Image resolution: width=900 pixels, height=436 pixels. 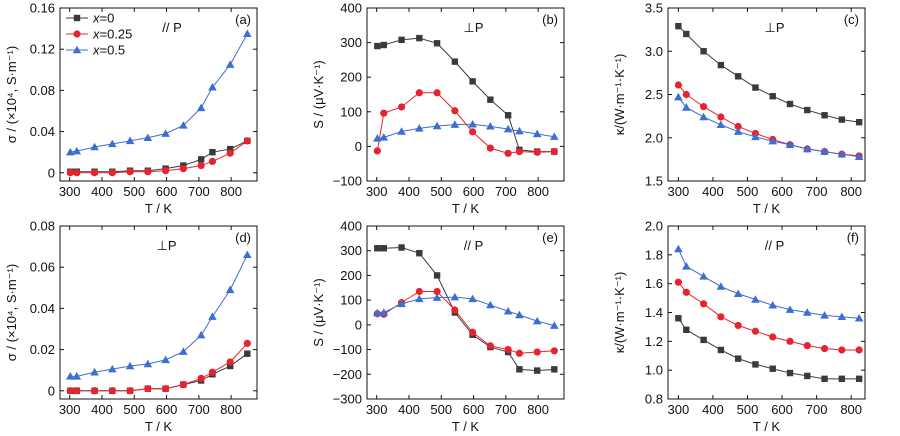 I want to click on y-tick-label: −100, so click(x=347, y=349).